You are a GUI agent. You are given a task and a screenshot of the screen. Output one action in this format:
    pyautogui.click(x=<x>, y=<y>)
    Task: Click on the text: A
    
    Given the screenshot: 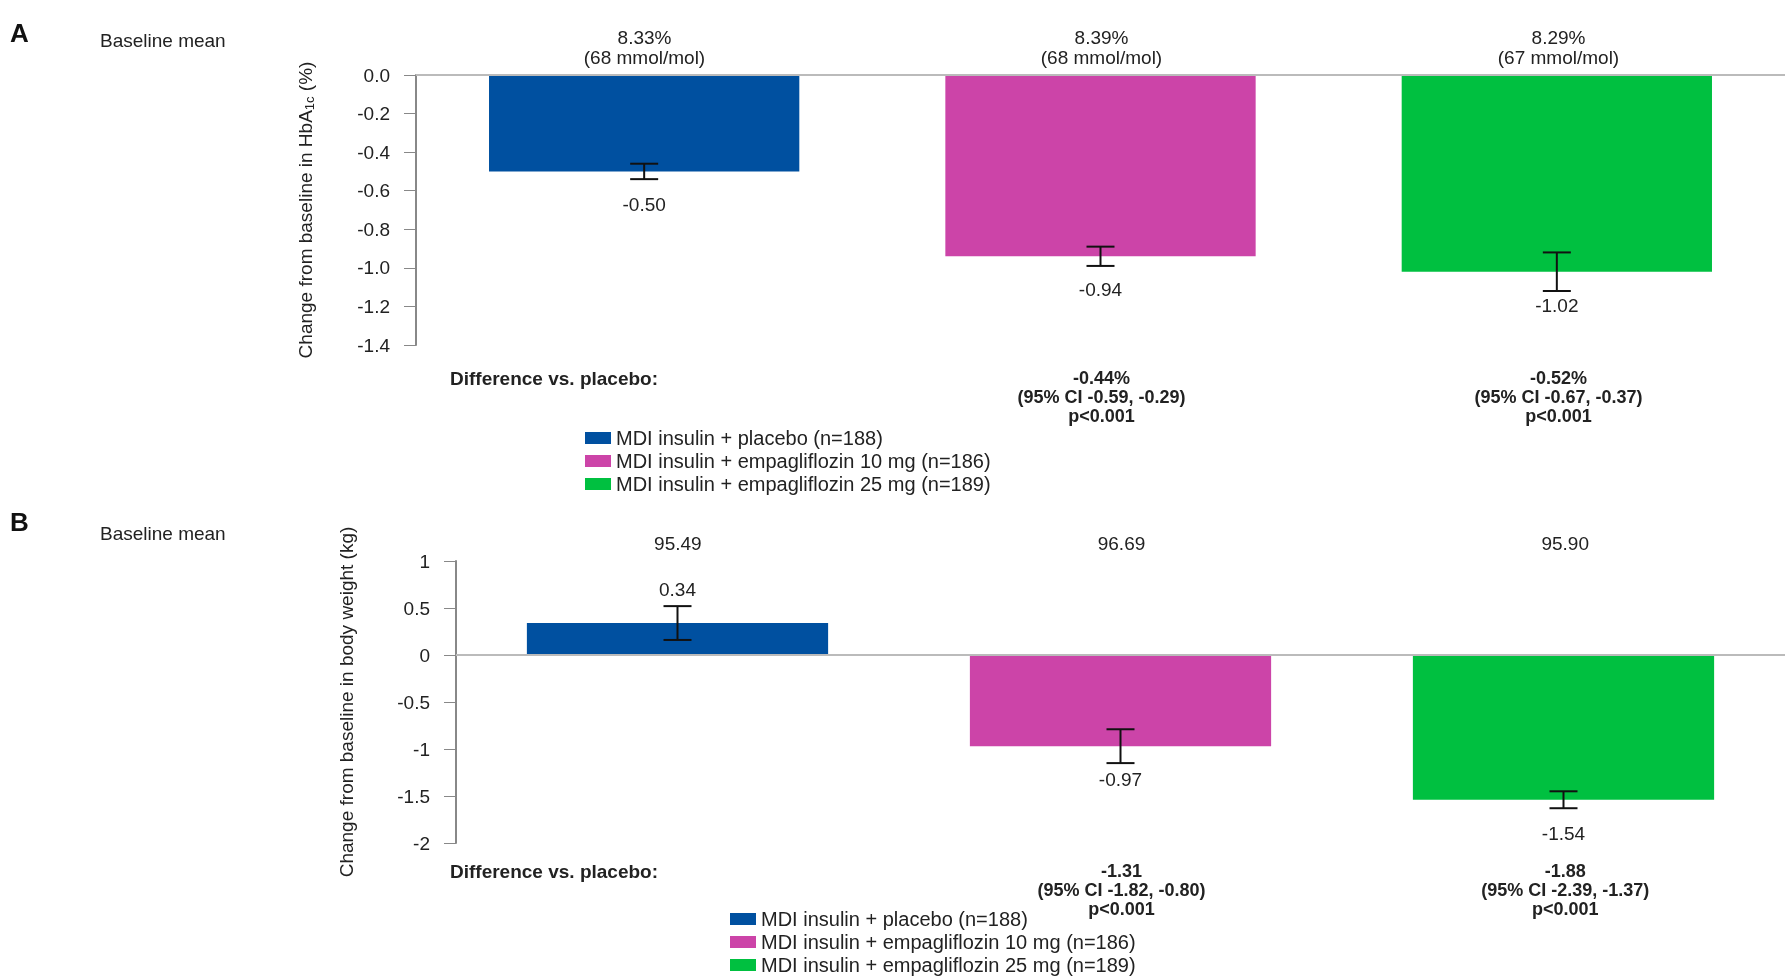 What is the action you would take?
    pyautogui.click(x=19, y=33)
    